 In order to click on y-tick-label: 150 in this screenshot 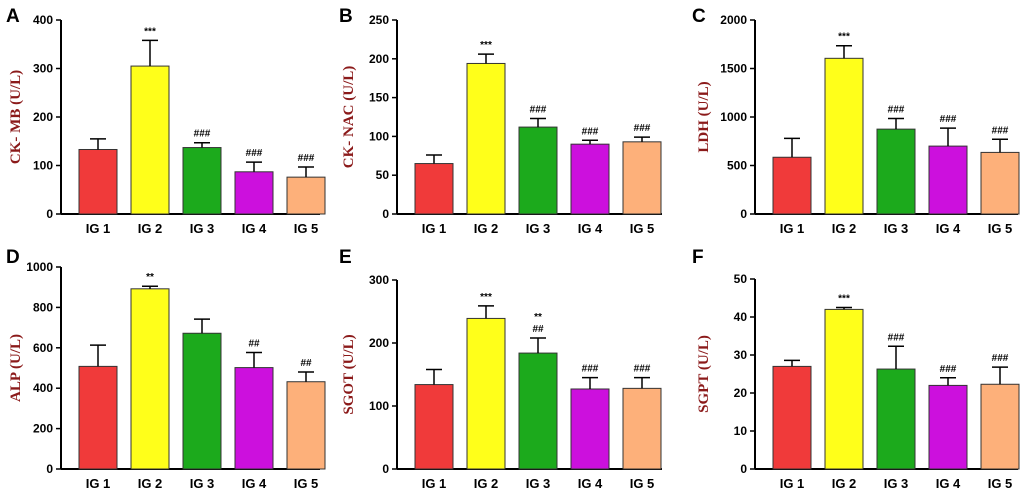, I will do `click(379, 98)`.